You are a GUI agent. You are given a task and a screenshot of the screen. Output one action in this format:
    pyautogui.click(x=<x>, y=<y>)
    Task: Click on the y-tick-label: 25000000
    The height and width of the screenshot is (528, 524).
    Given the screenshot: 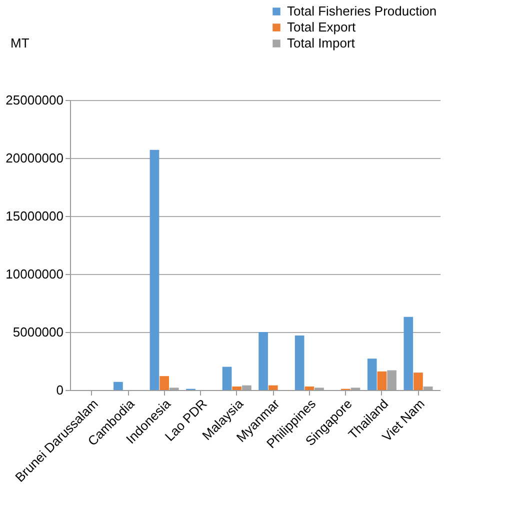 What is the action you would take?
    pyautogui.click(x=35, y=100)
    